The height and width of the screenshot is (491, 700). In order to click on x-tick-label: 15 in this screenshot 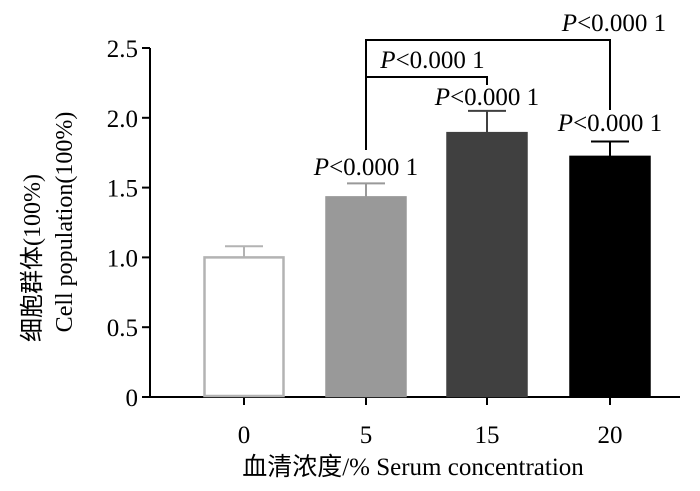, I will do `click(487, 435)`.